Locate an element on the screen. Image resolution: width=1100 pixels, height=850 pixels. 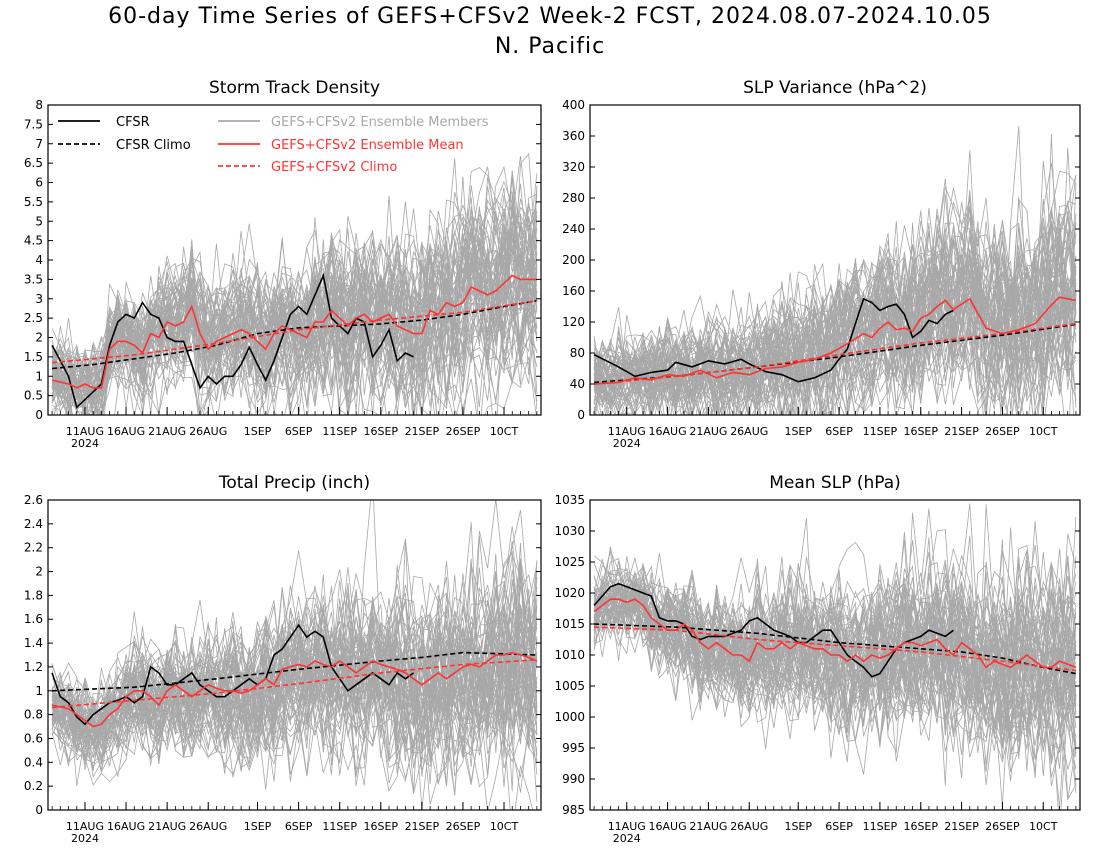
y-tick-label: 1.2 is located at coordinates (33, 667).